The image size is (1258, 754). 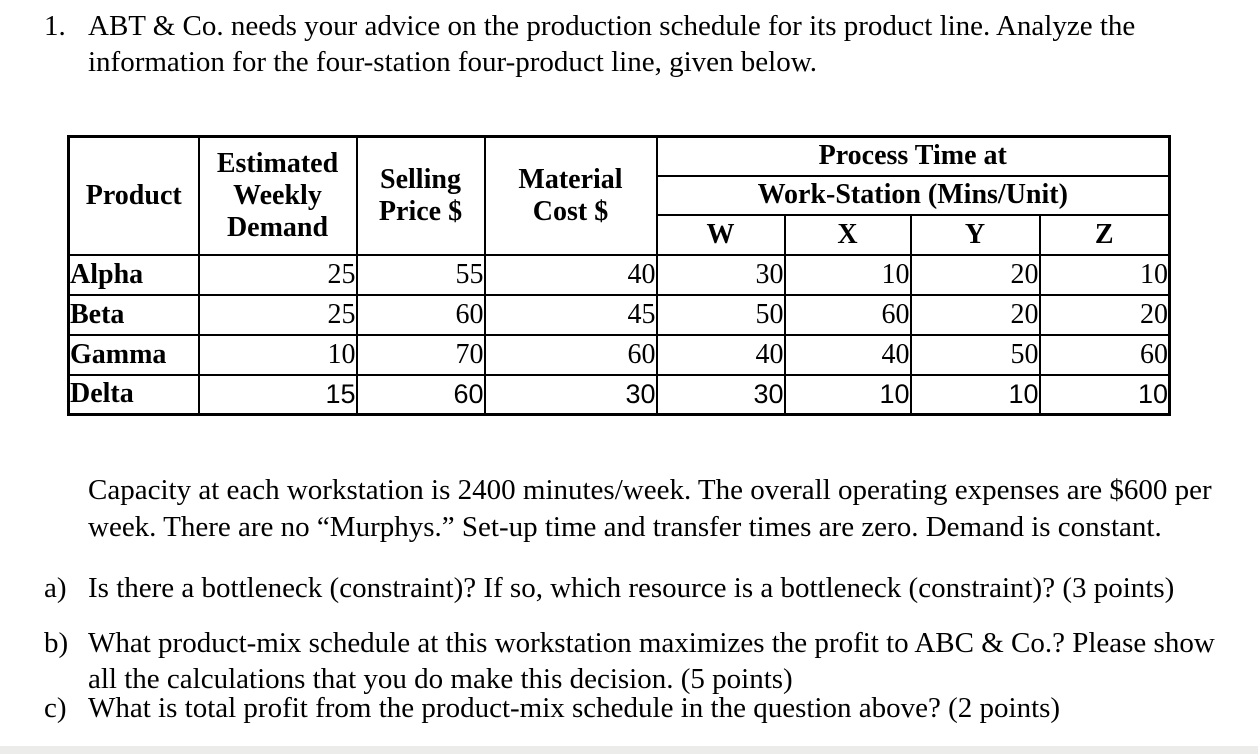 What do you see at coordinates (277, 394) in the screenshot?
I see `demand-cell: 15` at bounding box center [277, 394].